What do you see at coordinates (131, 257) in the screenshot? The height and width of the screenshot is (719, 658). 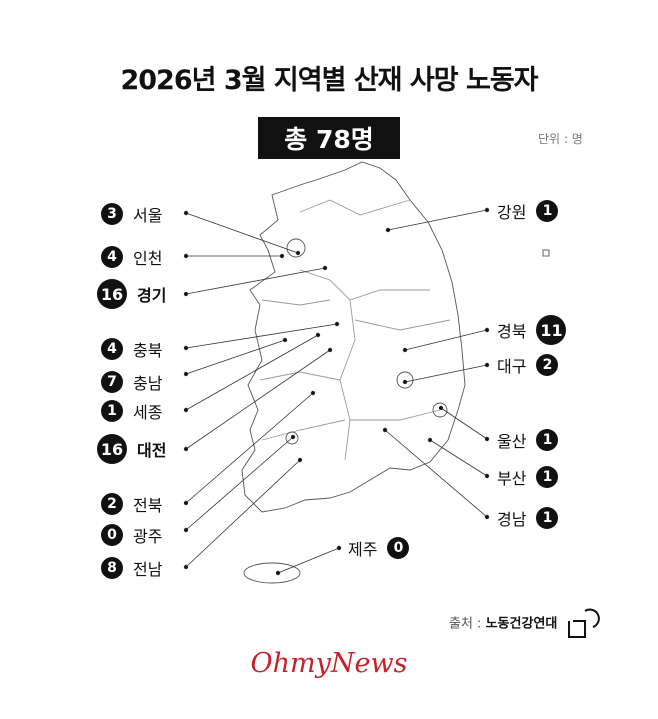 I see `label-incheon: 4 인천` at bounding box center [131, 257].